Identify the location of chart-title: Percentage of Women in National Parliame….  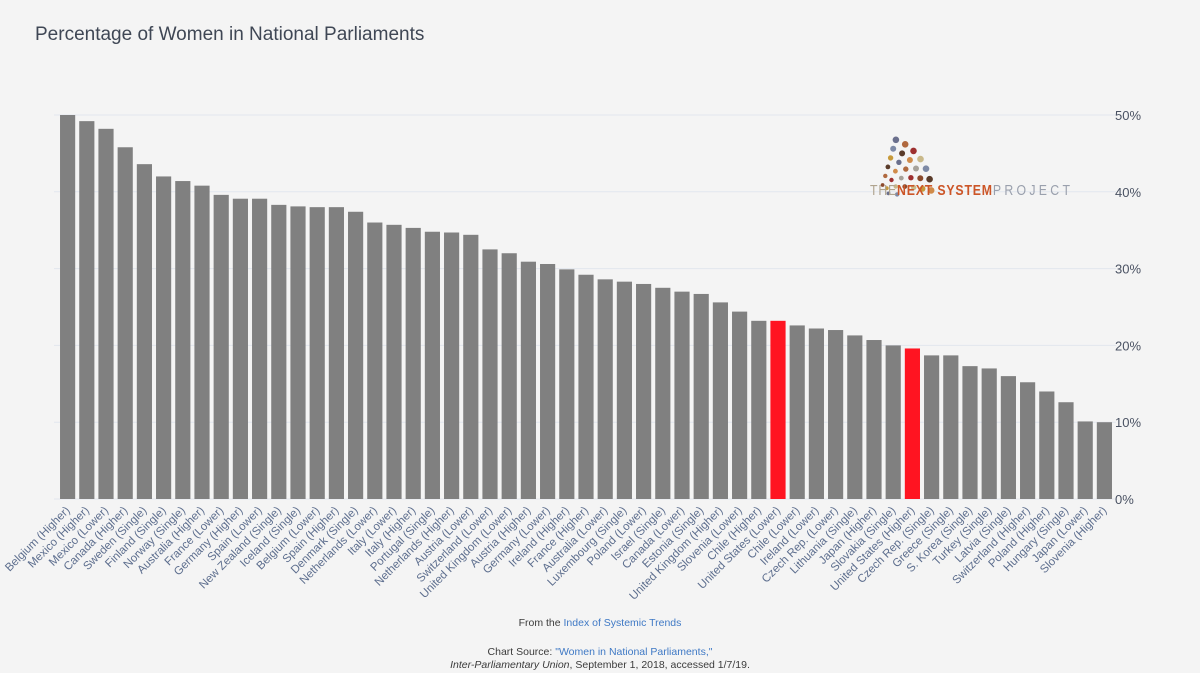
(230, 34).